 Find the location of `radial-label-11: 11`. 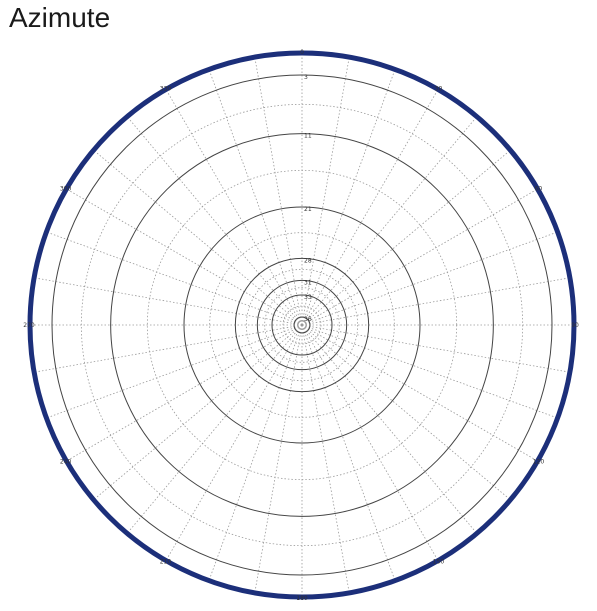

radial-label-11: 11 is located at coordinates (308, 136).